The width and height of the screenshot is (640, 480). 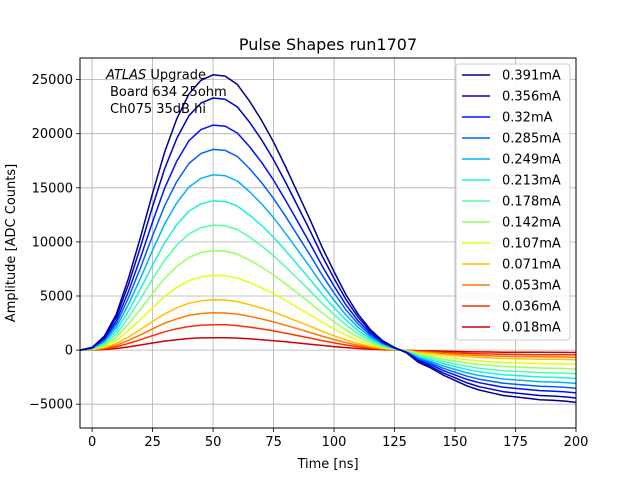 I want to click on legend-label: 0.32mA, so click(x=527, y=118).